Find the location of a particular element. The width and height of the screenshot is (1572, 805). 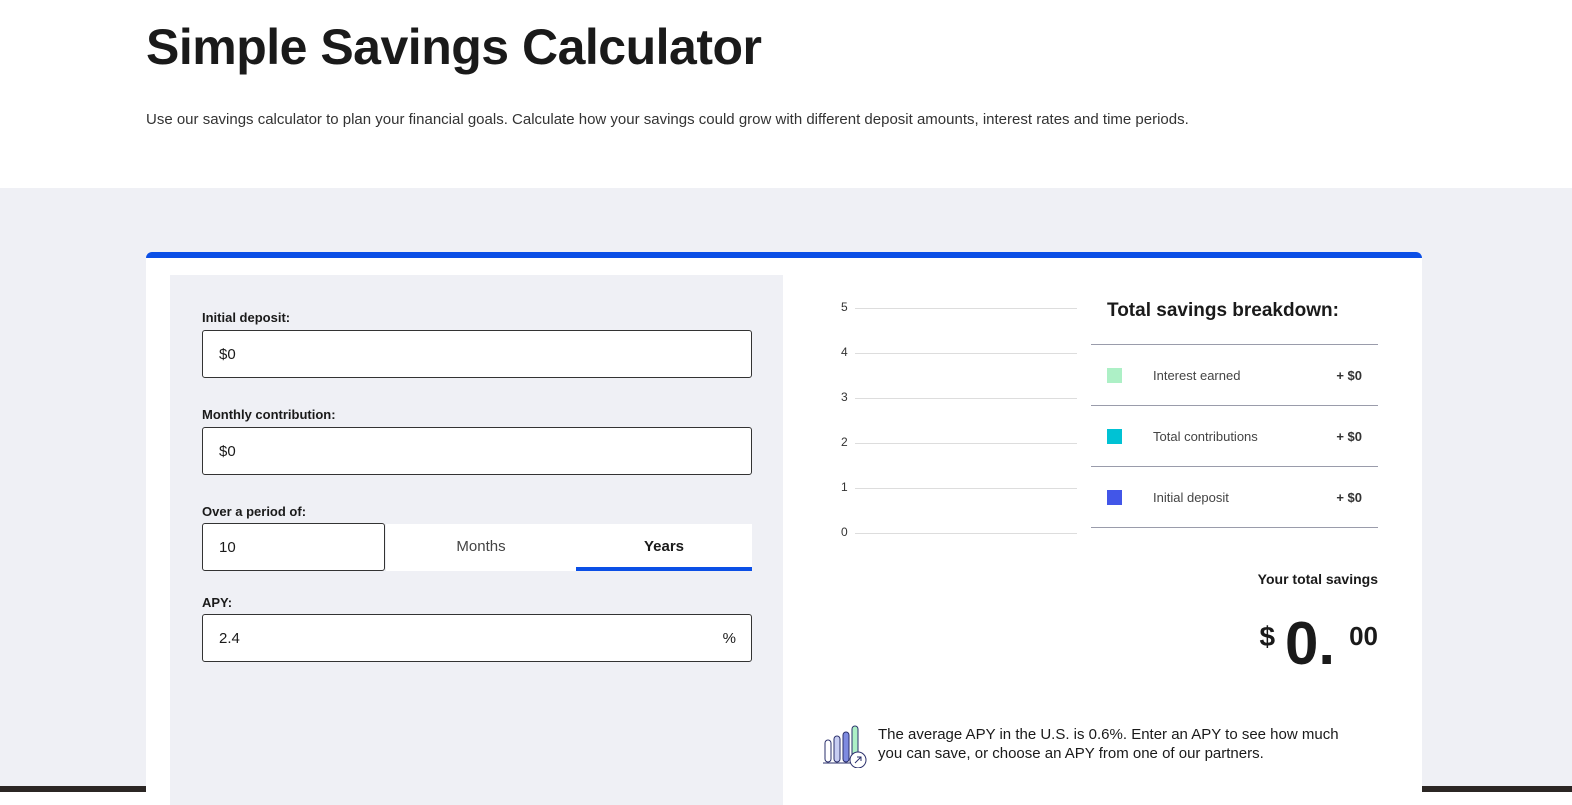

monthly-contribution-input: $0 is located at coordinates (477, 451).